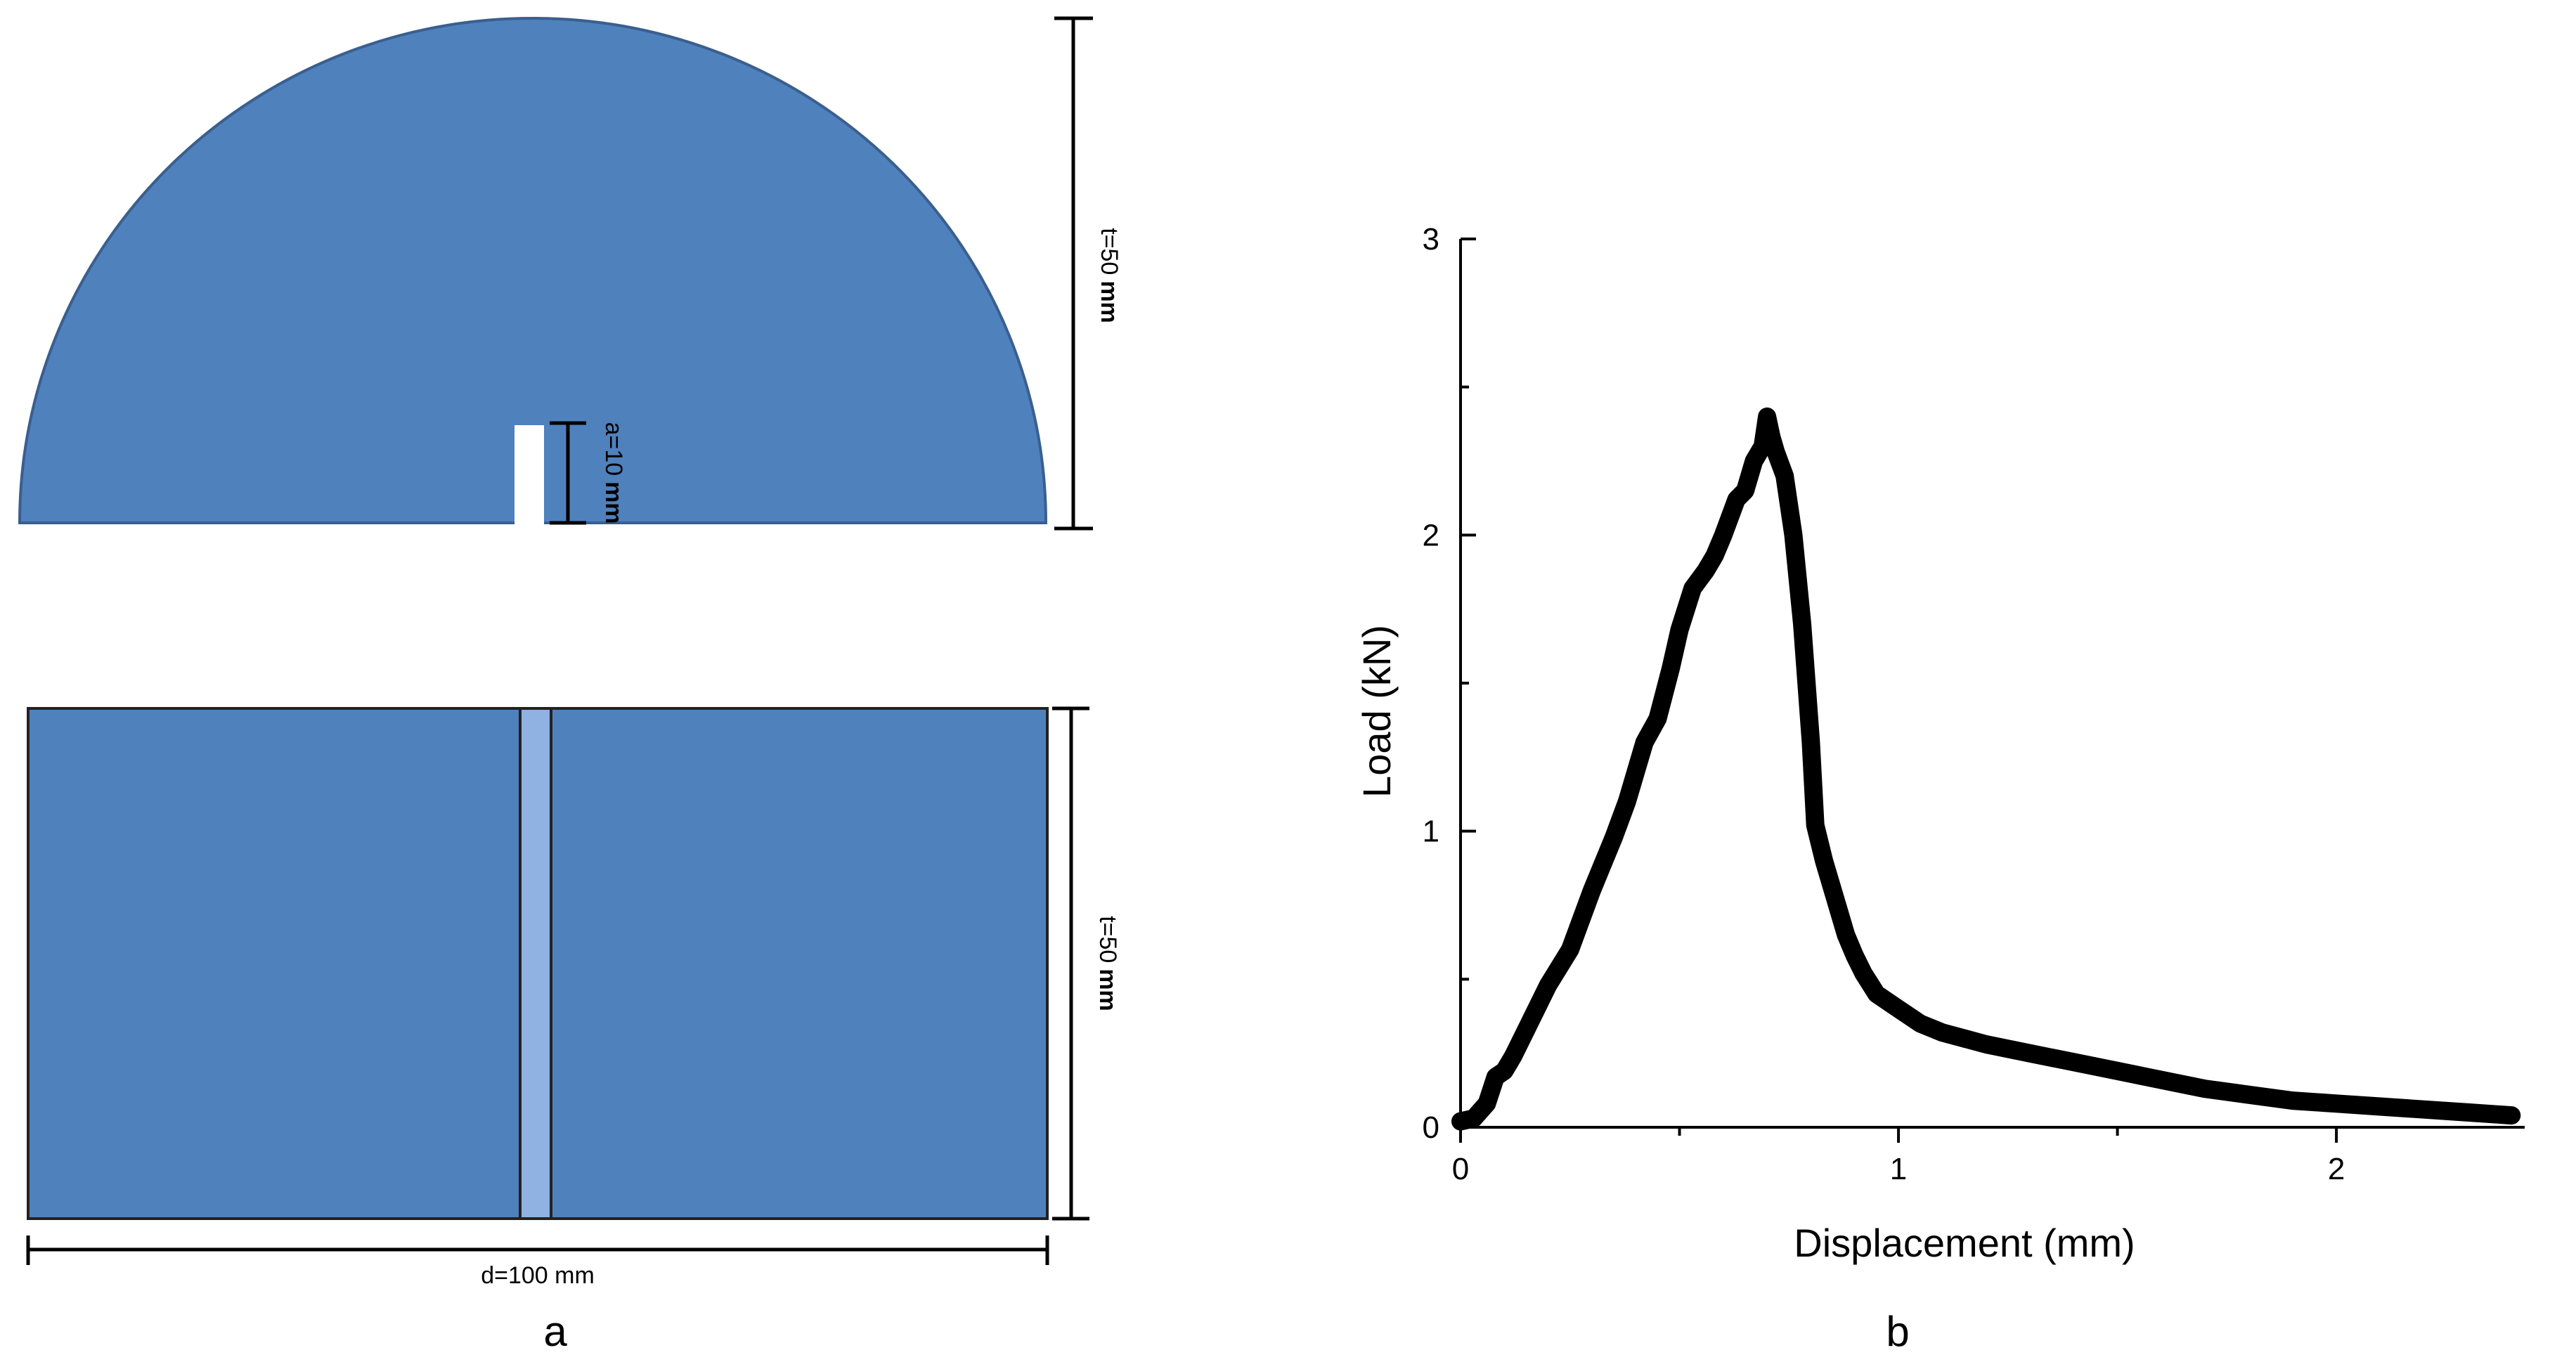 The height and width of the screenshot is (1362, 2576). What do you see at coordinates (2337, 1169) in the screenshot?
I see `x-tick-label: 2` at bounding box center [2337, 1169].